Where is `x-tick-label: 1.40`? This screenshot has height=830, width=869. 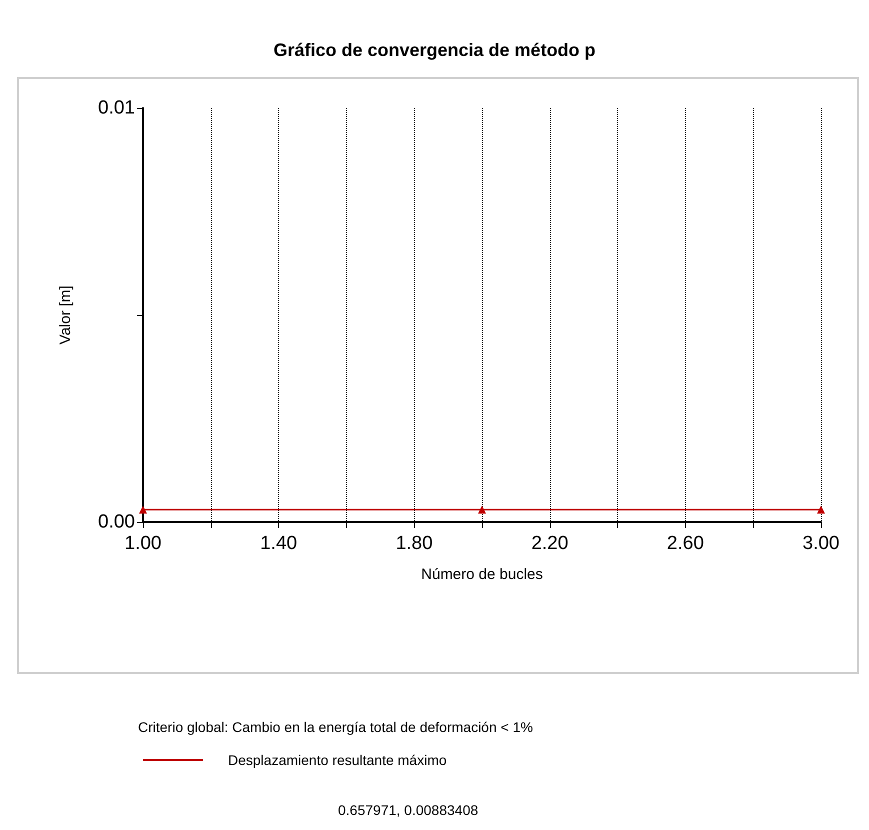 x-tick-label: 1.40 is located at coordinates (279, 543).